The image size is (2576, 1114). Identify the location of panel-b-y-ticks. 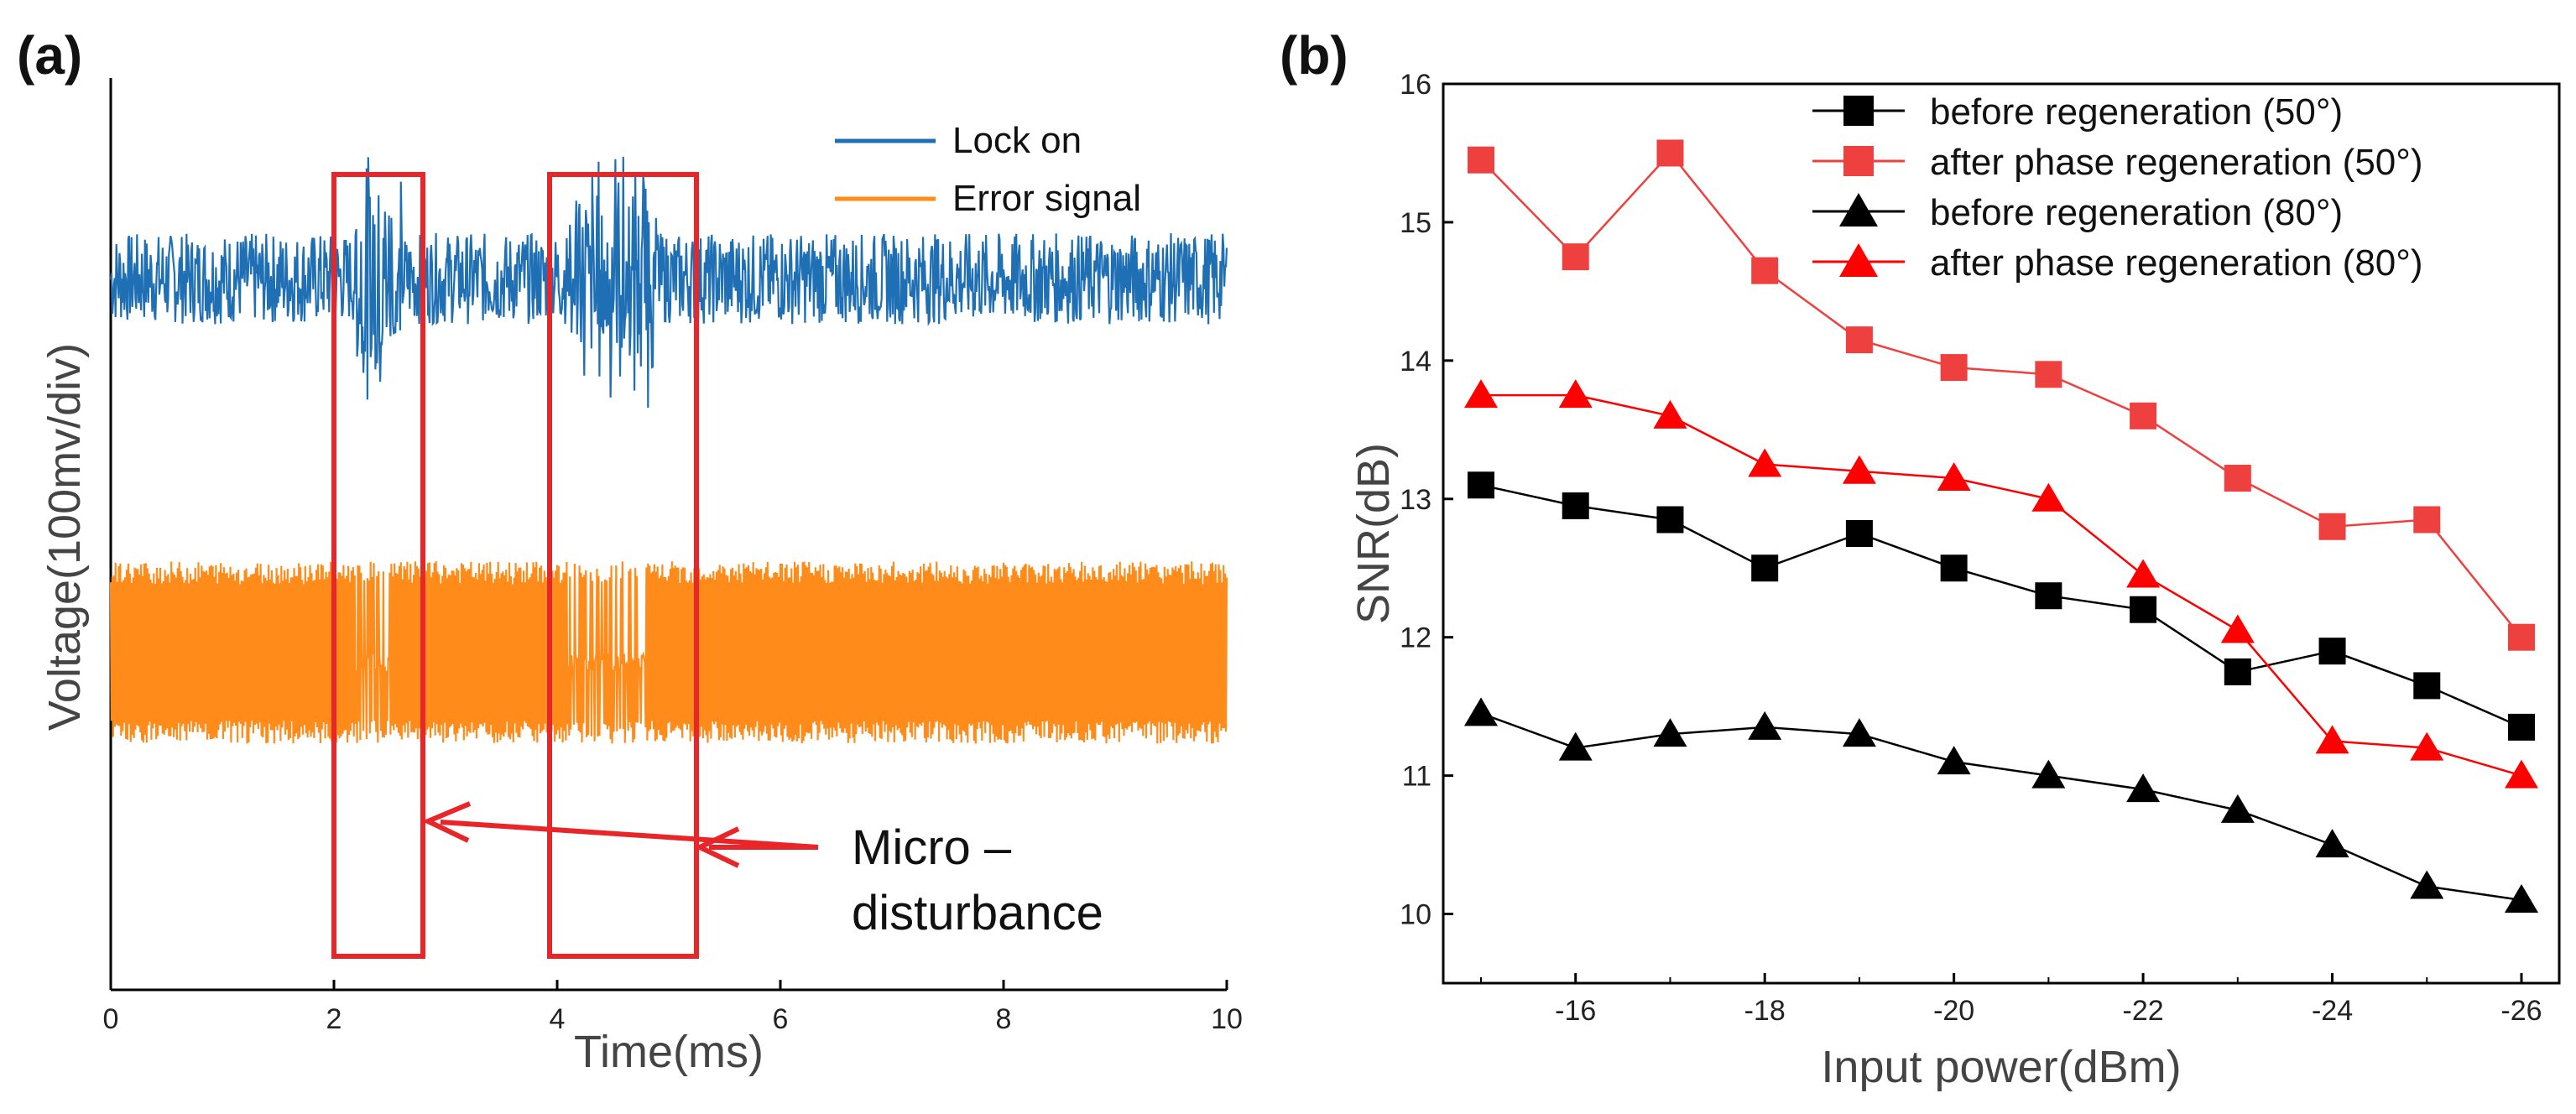
(1448, 499).